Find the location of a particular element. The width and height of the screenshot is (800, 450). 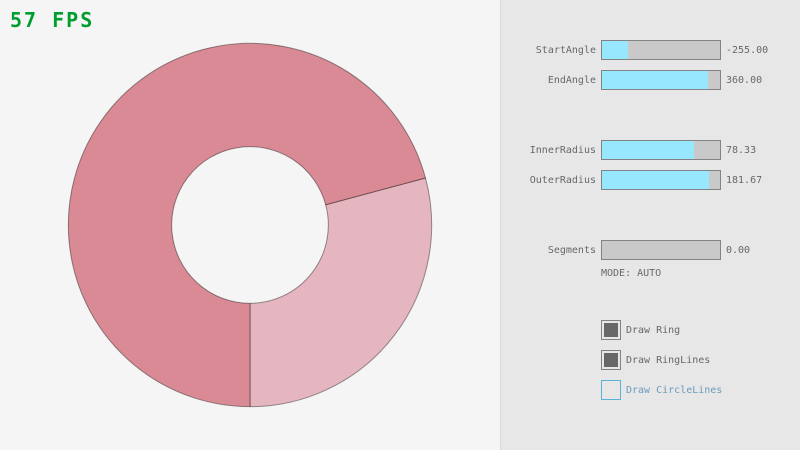

draw-ring-checkbox is located at coordinates (611, 330).